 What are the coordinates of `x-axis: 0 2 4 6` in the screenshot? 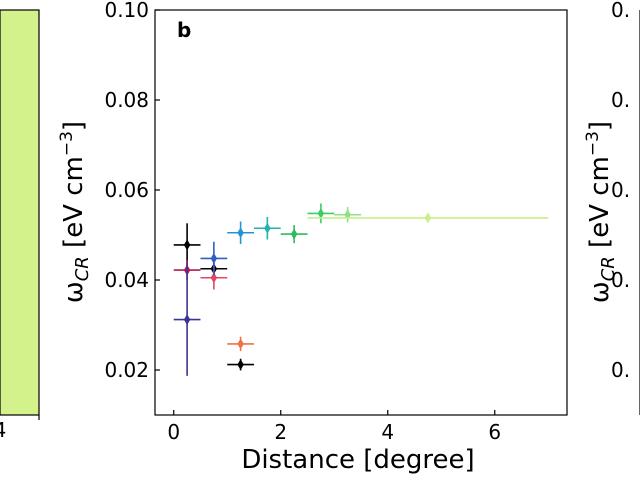 It's located at (334, 427).